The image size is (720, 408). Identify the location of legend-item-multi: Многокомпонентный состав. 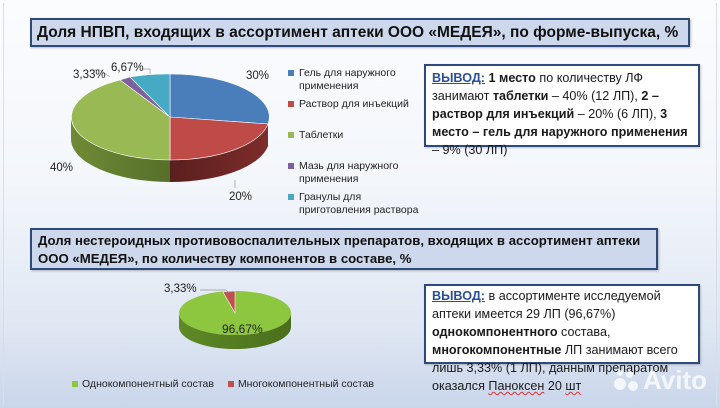
(300, 384).